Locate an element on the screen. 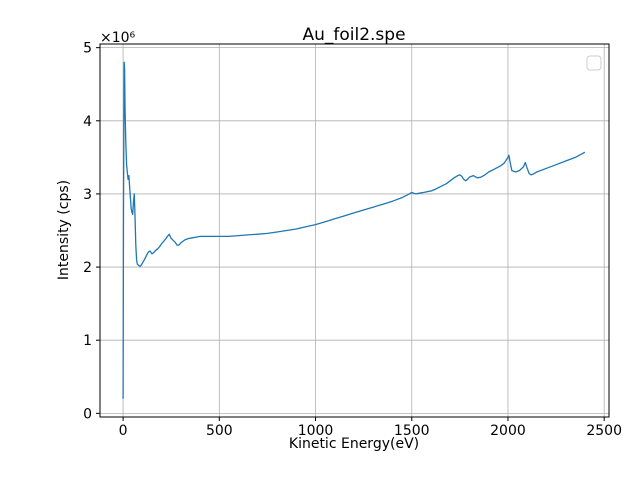 The image size is (640, 480). y-axis-label: Intensity (cps) is located at coordinates (64, 230).